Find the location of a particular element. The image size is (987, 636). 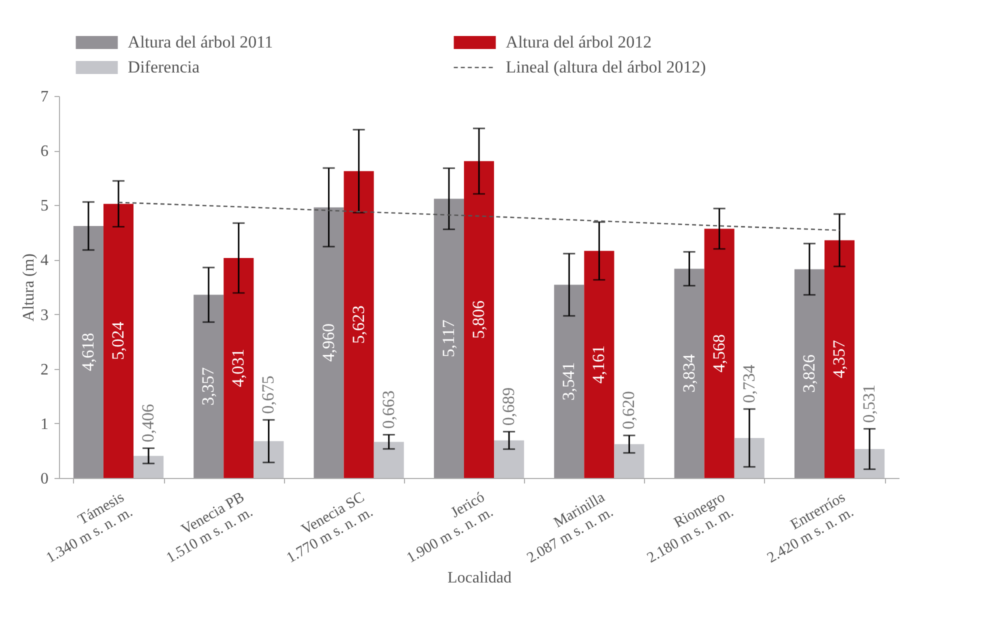

data-label: 3,834 is located at coordinates (688, 373).